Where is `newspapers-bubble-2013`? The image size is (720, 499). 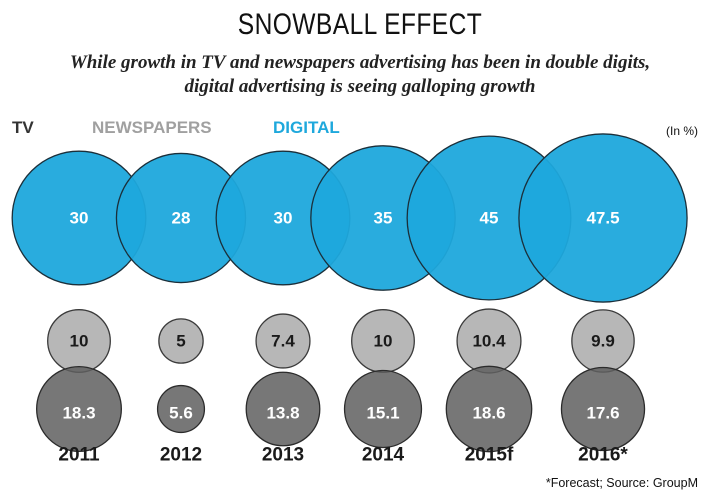
newspapers-bubble-2013 is located at coordinates (283, 341).